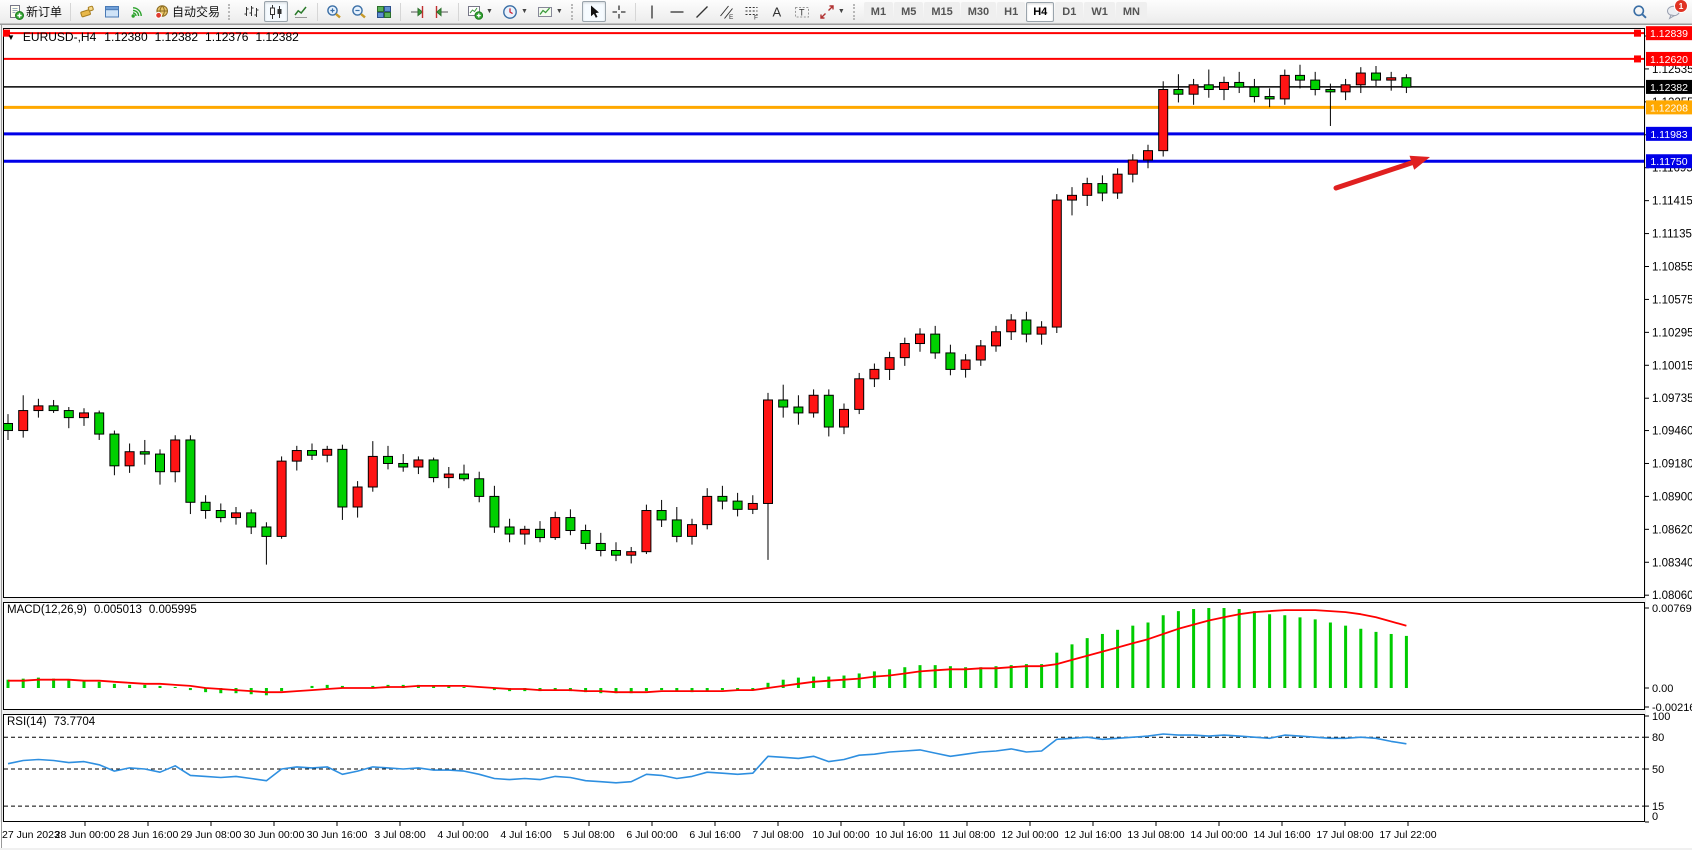 The image size is (1692, 850). What do you see at coordinates (480, 11) in the screenshot?
I see `new-chart-button: ▼` at bounding box center [480, 11].